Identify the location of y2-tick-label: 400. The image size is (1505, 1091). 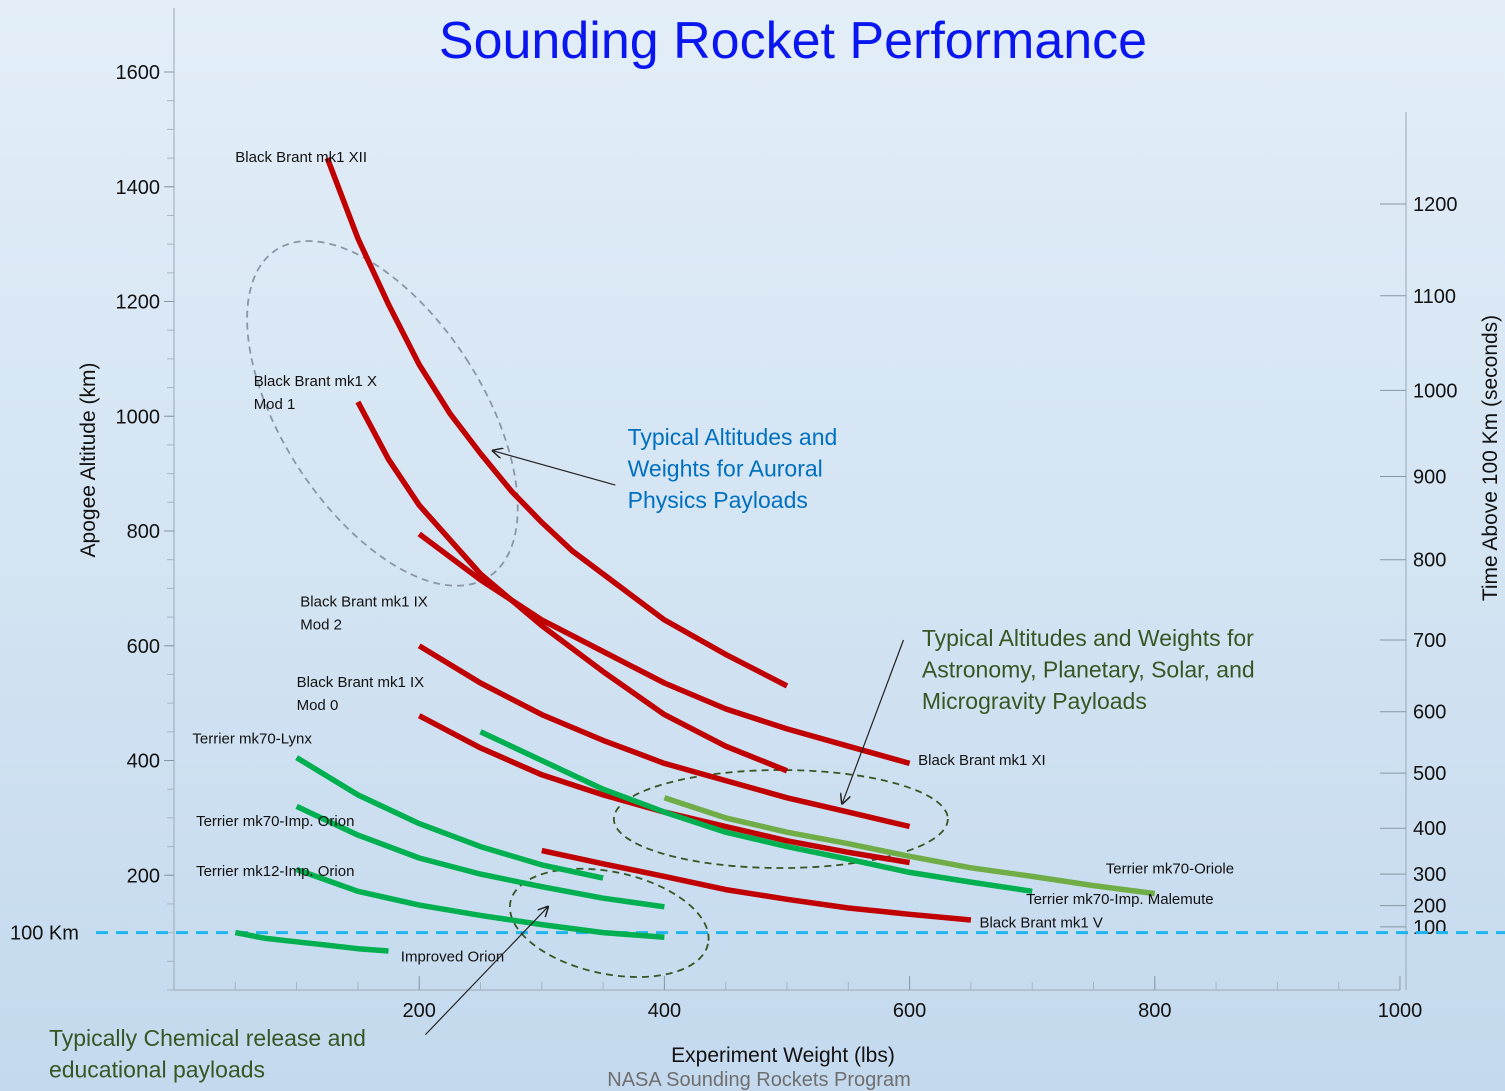
(1429, 829).